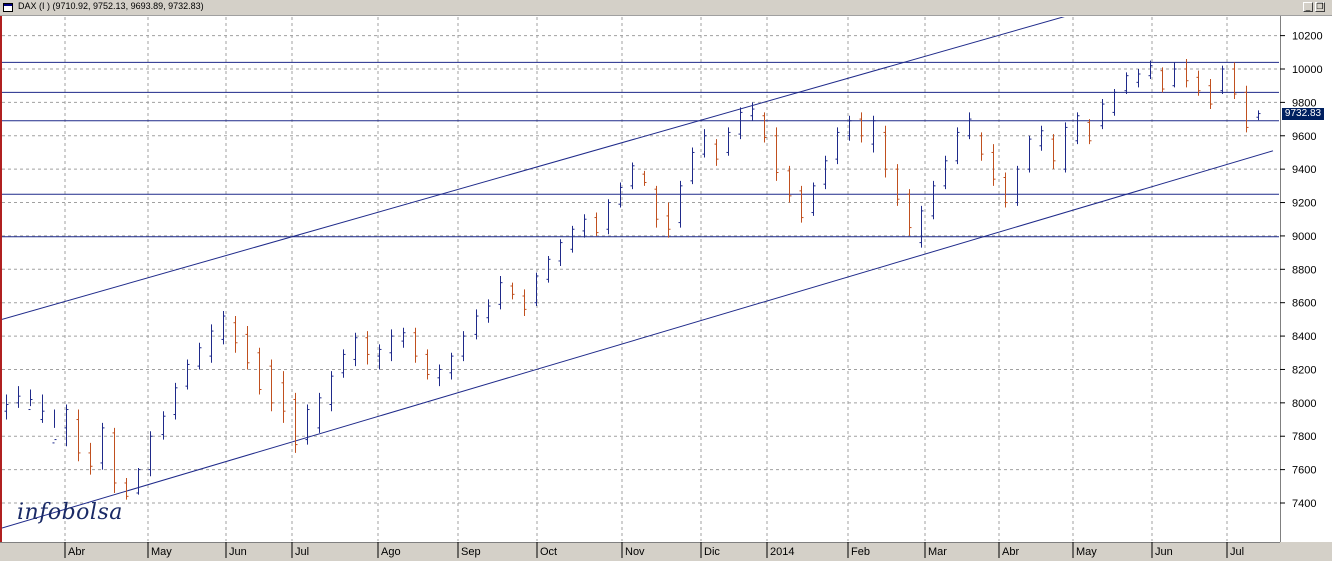 Image resolution: width=1332 pixels, height=561 pixels. I want to click on y-tick-label: 9800, so click(1304, 103).